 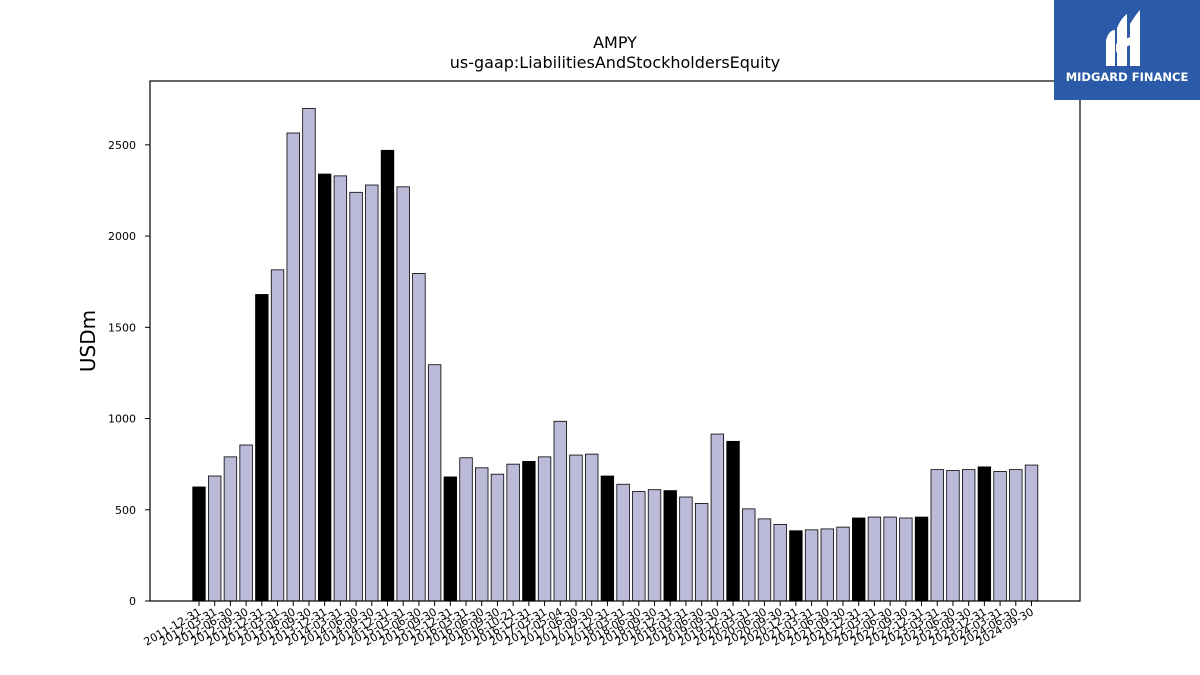 I want to click on y-axis-ticks: 0 500 1000 1500 2000 2500, so click(x=129, y=373).